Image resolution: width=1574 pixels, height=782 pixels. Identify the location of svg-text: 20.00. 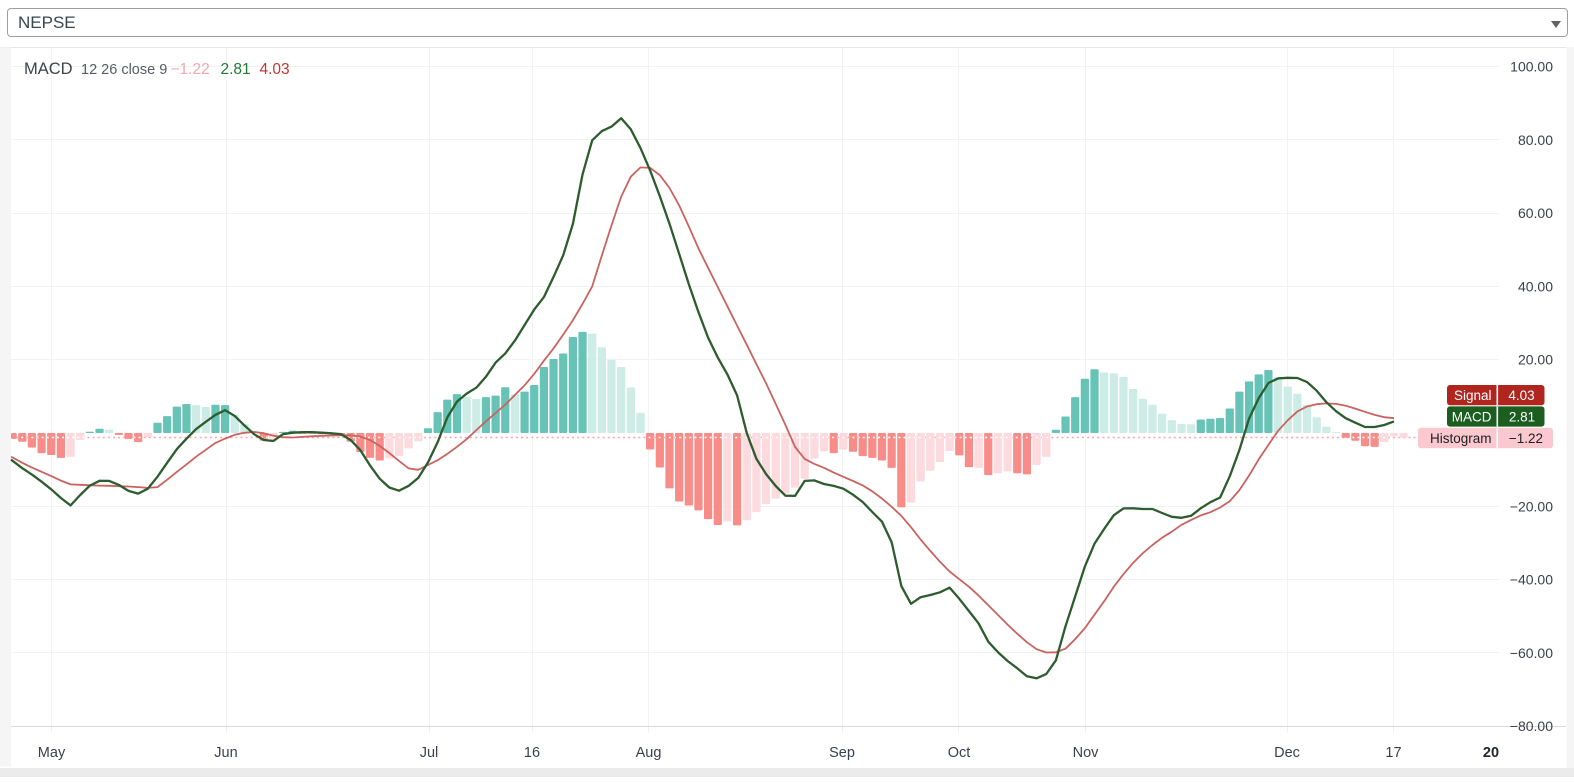
(1535, 360).